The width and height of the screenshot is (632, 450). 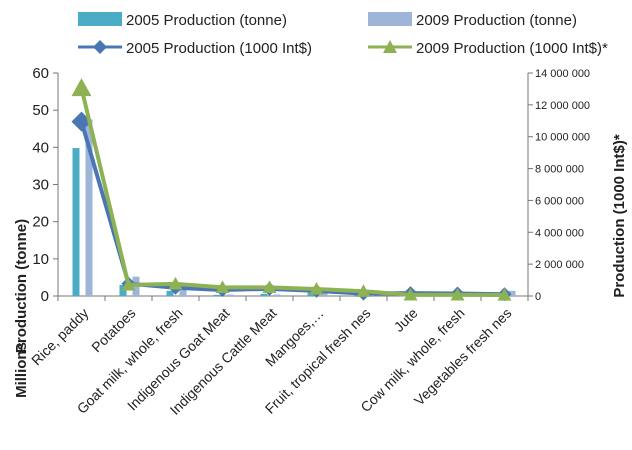 I want to click on y-tick-left-label: 30, so click(x=40, y=185).